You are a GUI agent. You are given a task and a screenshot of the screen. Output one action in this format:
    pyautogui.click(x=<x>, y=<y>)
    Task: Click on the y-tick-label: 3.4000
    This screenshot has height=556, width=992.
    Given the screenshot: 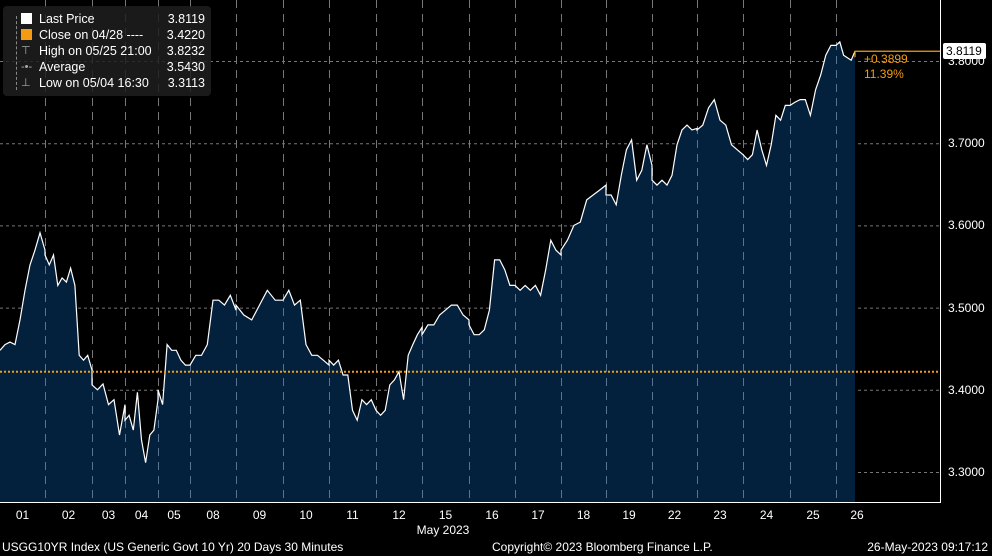 What is the action you would take?
    pyautogui.click(x=966, y=389)
    